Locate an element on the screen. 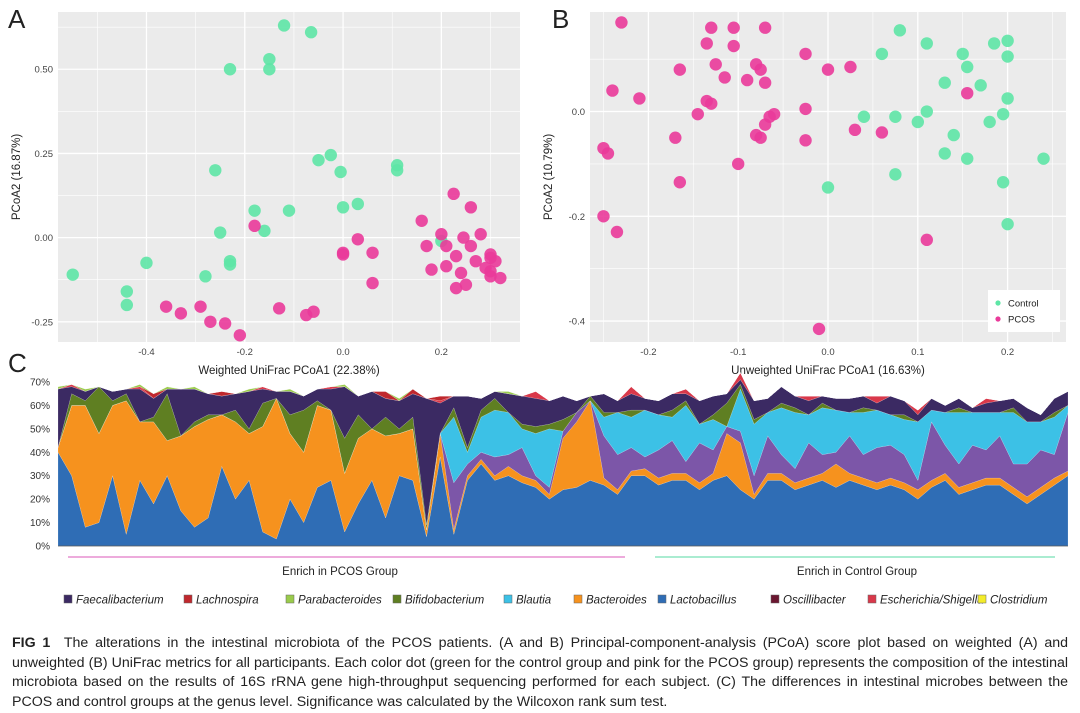 The height and width of the screenshot is (713, 1080). panel-label-b: B is located at coordinates (560, 19).